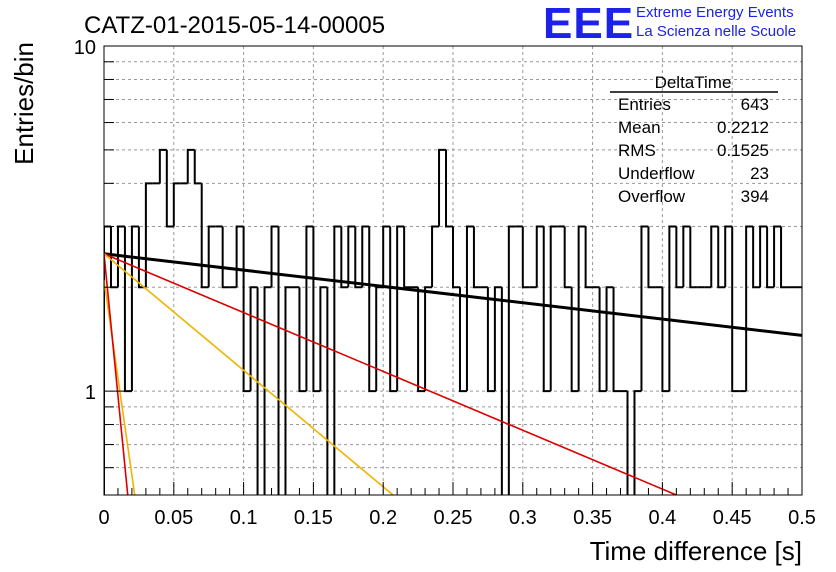 The width and height of the screenshot is (836, 572). What do you see at coordinates (716, 31) in the screenshot?
I see `logo-line-2: La Scienza nelle Scuole` at bounding box center [716, 31].